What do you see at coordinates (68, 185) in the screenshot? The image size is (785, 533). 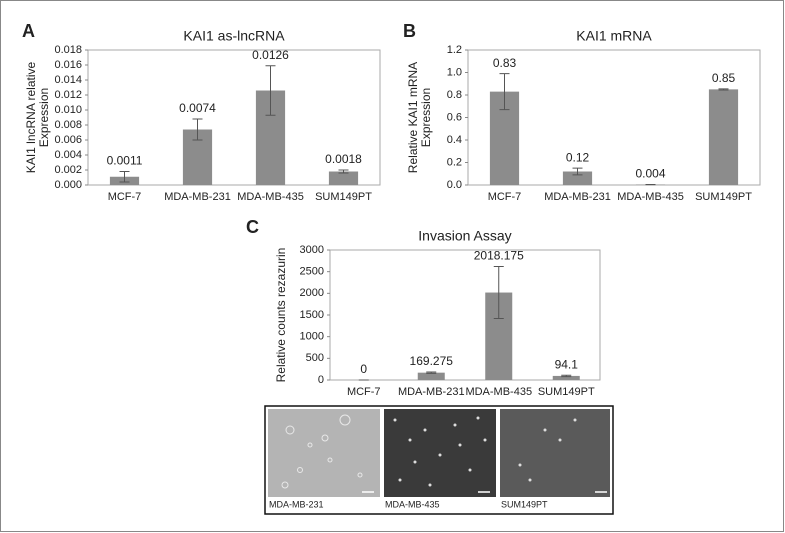 I see `y-tick-label: 0.000` at bounding box center [68, 185].